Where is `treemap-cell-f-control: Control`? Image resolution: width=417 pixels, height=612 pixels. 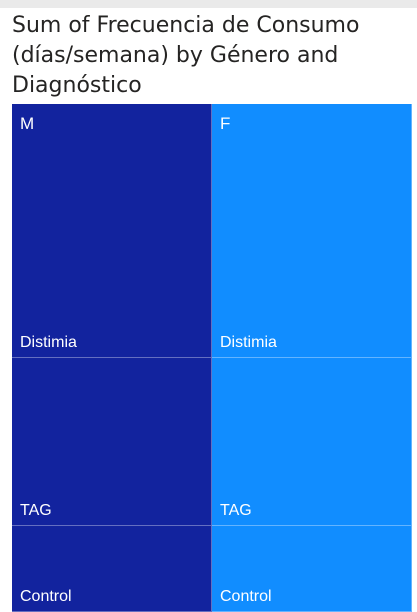
treemap-cell-f-control: Control is located at coordinates (312, 569).